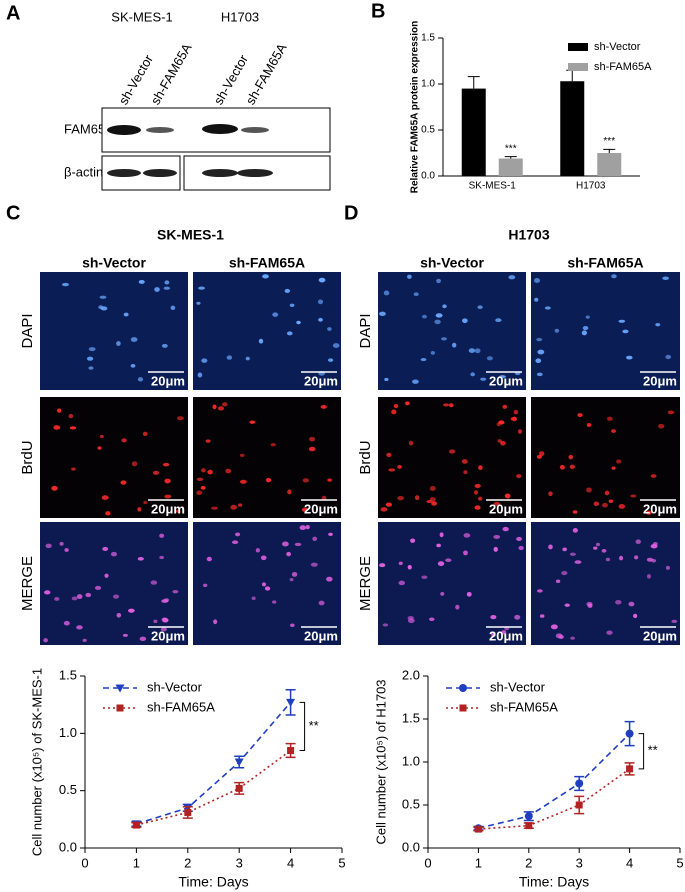  What do you see at coordinates (255, 173) in the screenshot?
I see `blot-band` at bounding box center [255, 173].